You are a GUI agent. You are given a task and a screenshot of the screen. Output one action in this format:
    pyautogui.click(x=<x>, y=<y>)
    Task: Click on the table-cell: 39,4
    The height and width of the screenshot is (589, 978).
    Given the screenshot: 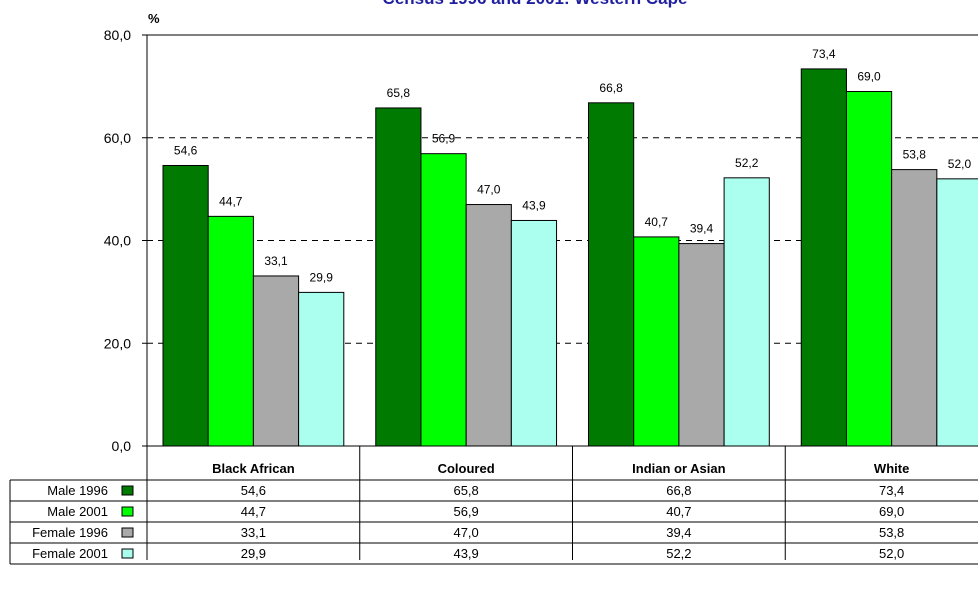 What is the action you would take?
    pyautogui.click(x=678, y=532)
    